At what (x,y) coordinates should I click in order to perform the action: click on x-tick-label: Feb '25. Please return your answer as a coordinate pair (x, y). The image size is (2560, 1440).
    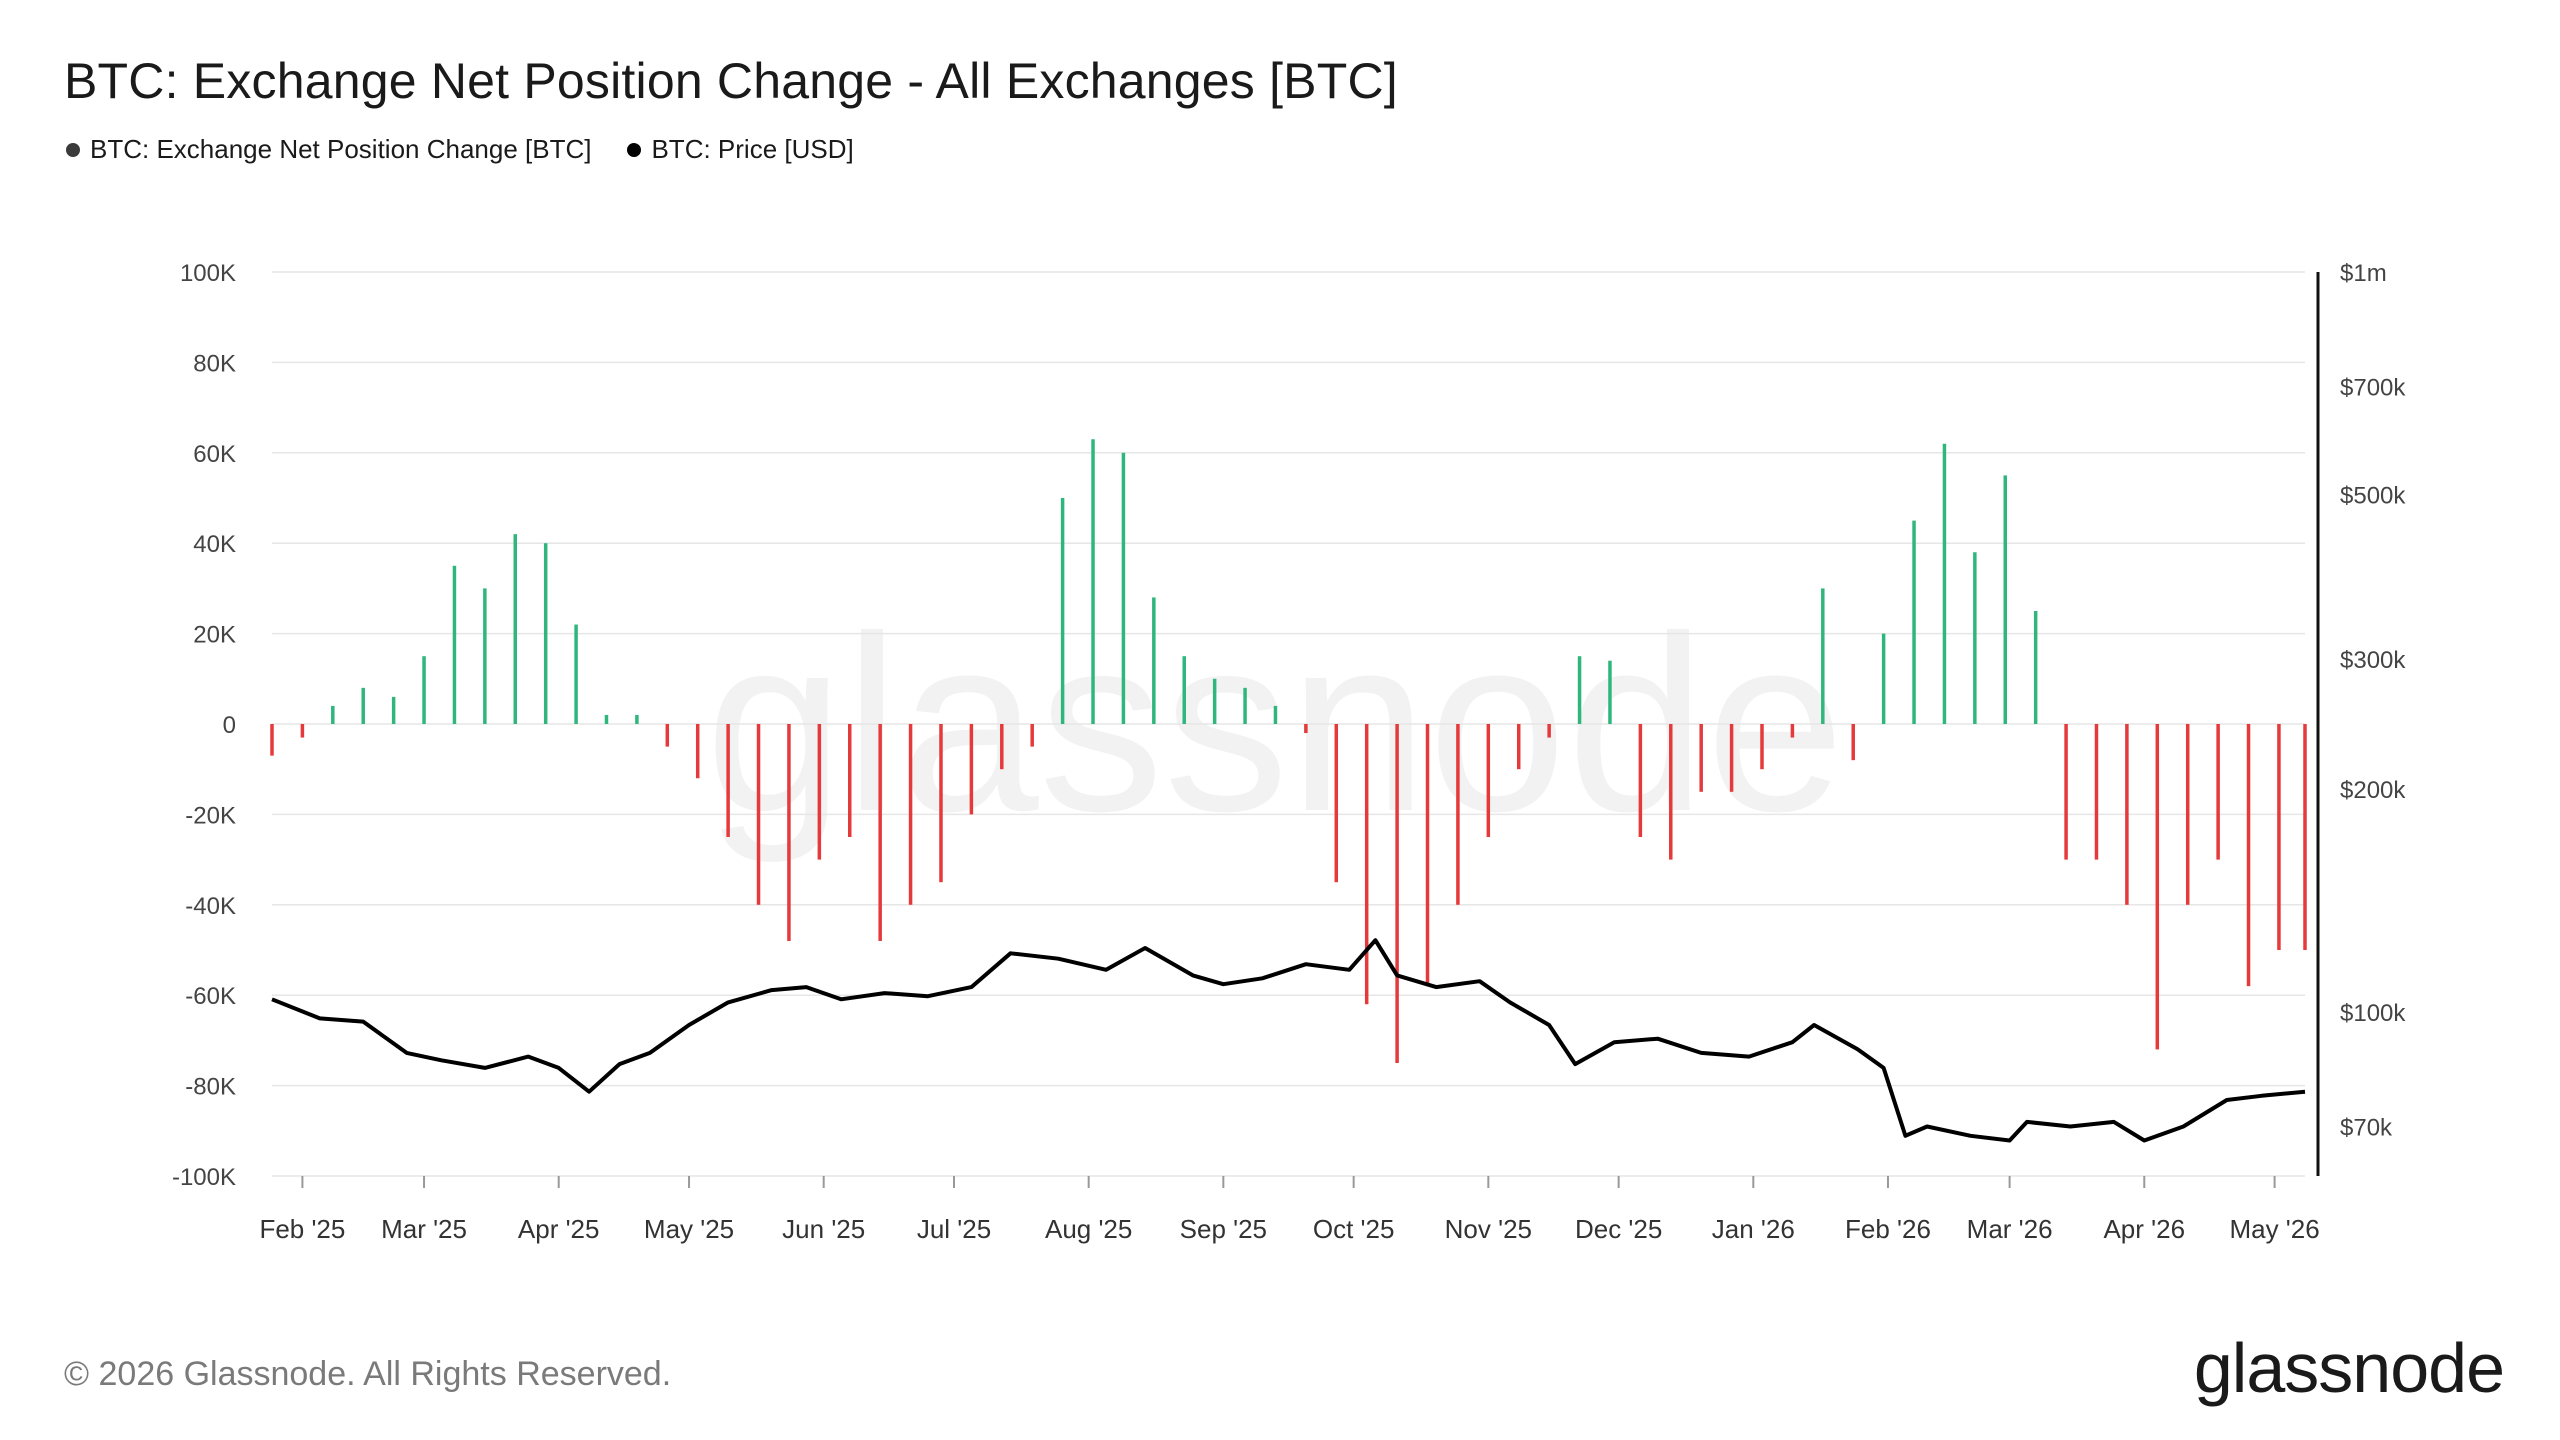
    Looking at the image, I should click on (302, 1229).